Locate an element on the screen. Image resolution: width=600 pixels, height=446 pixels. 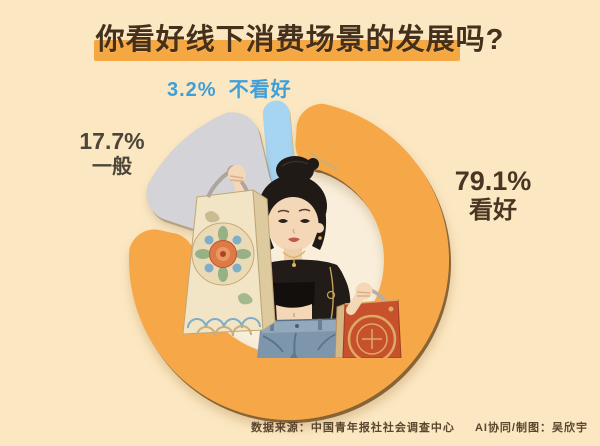
blue-jeans is located at coordinates (299, 338).